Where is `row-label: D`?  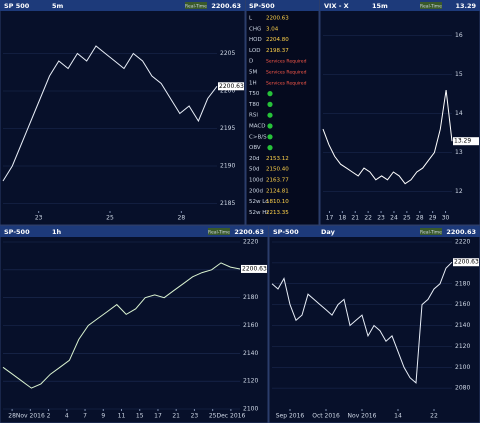
row-label: D is located at coordinates (251, 62).